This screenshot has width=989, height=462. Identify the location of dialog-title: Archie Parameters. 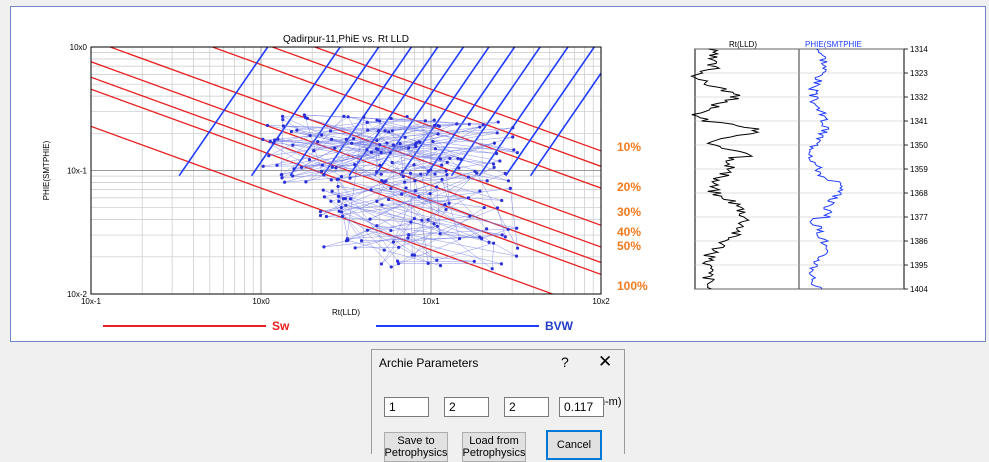
(429, 363).